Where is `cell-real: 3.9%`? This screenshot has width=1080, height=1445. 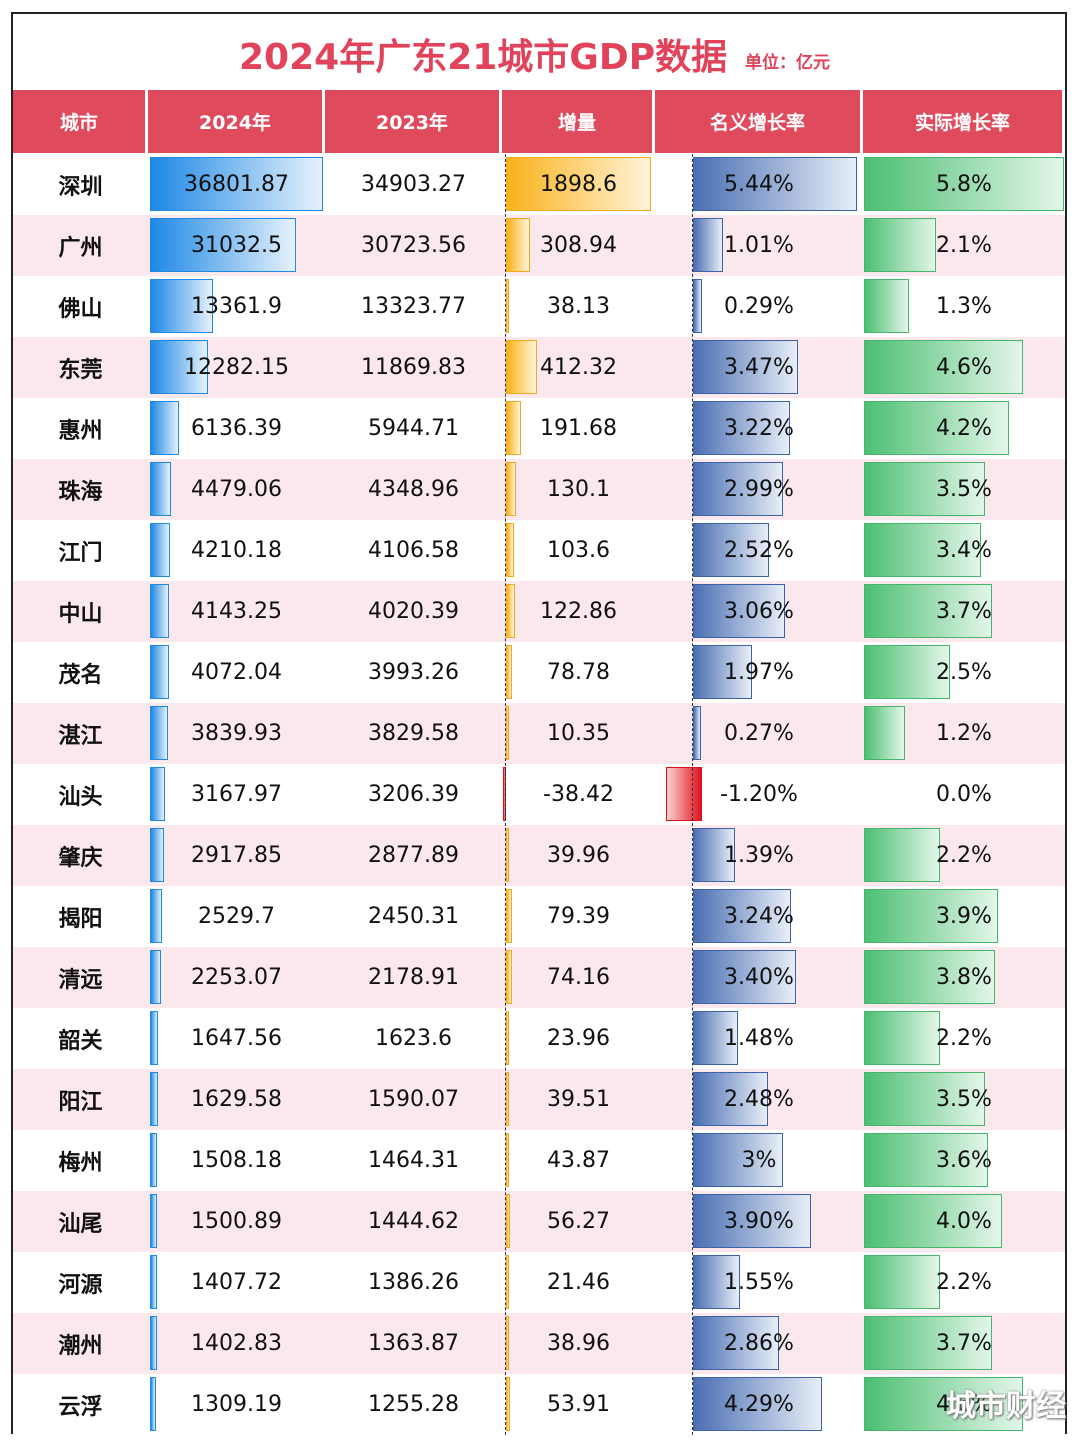 cell-real: 3.9% is located at coordinates (964, 916).